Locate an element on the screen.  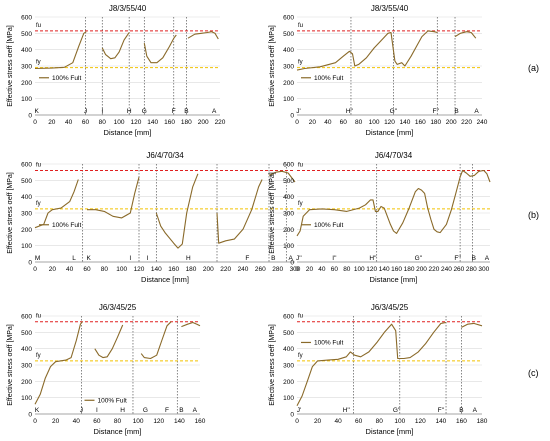
section-label: J is located at coordinates (85, 111).